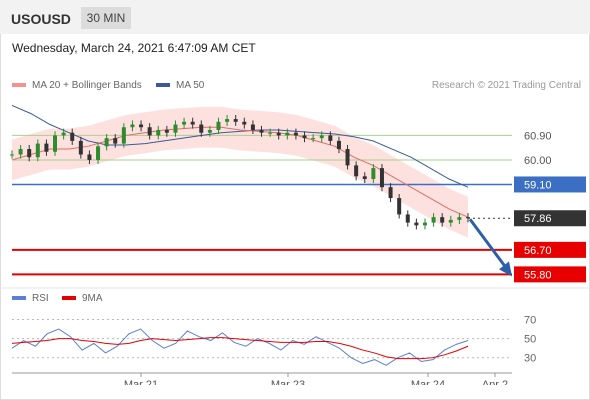  Describe the element at coordinates (288, 382) in the screenshot. I see `x-tick-label: Mar 23` at that location.